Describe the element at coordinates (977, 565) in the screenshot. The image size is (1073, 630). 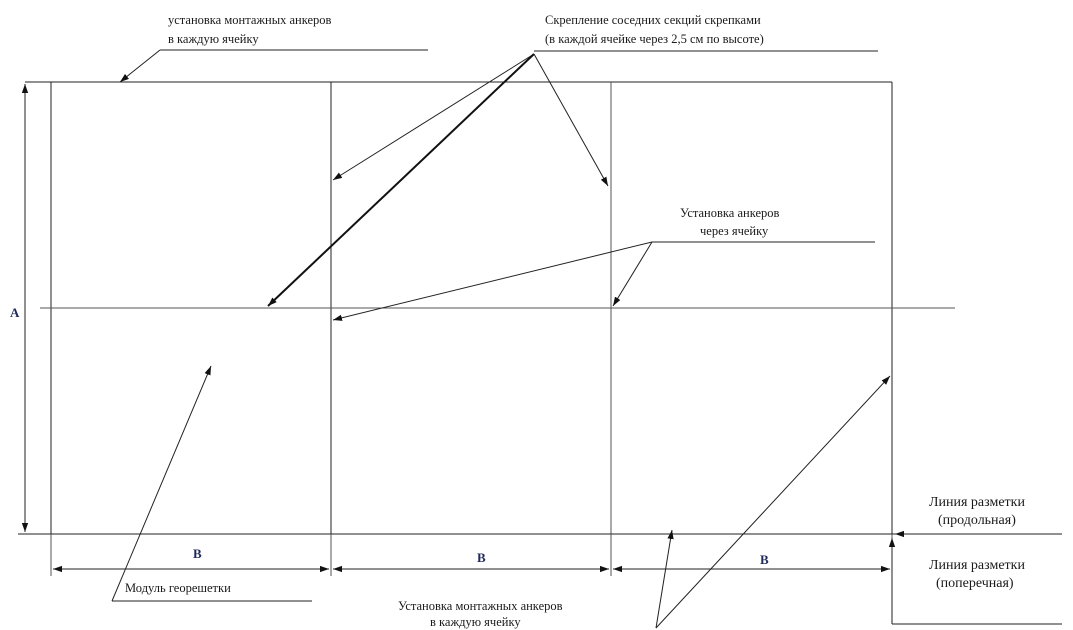
I see `marking-transverse-line1: Линия разметки` at that location.